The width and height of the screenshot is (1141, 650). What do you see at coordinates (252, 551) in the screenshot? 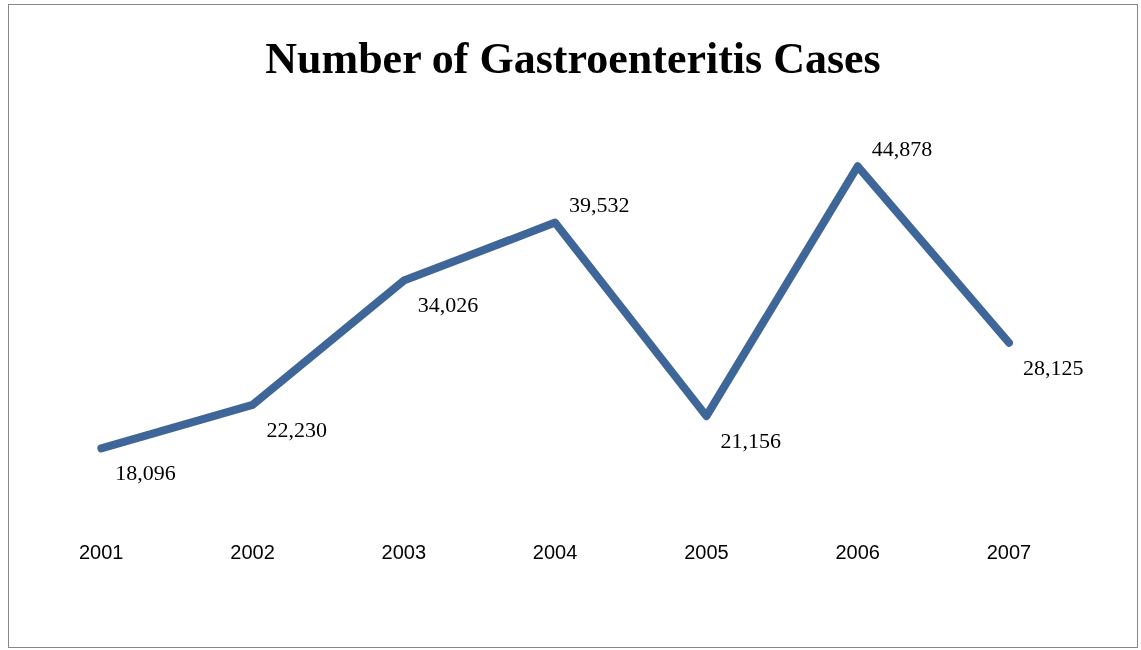
I see `x-tick-label: 2002` at bounding box center [252, 551].